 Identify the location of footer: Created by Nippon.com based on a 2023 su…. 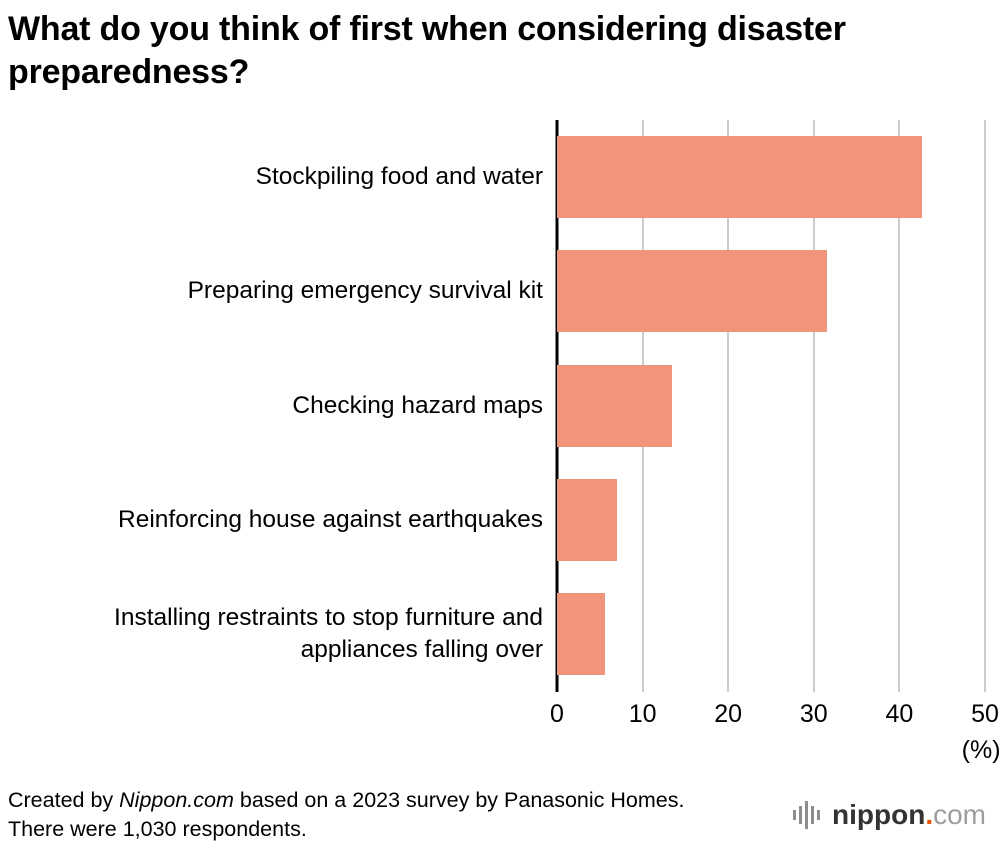
(500, 815).